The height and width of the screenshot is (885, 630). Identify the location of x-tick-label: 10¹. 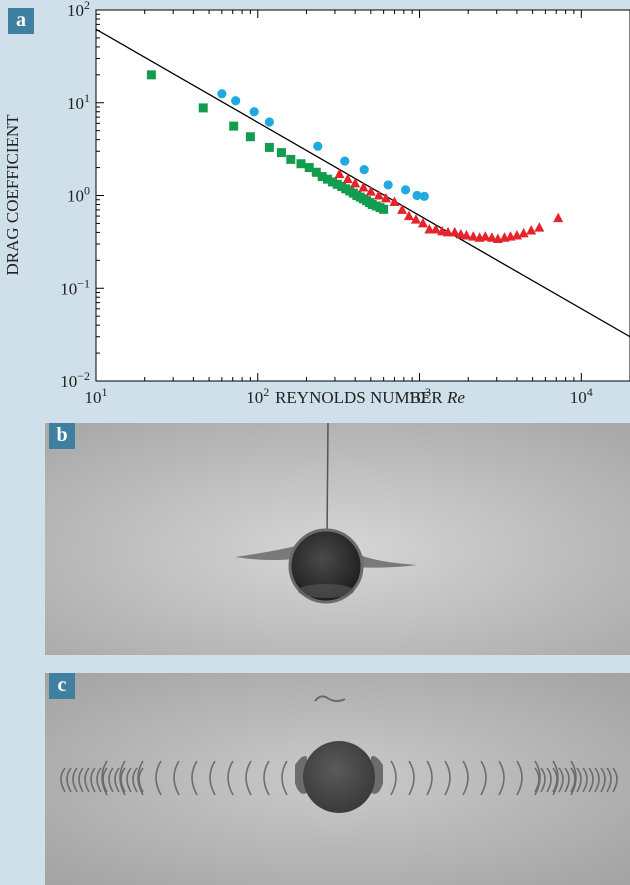
(96, 396).